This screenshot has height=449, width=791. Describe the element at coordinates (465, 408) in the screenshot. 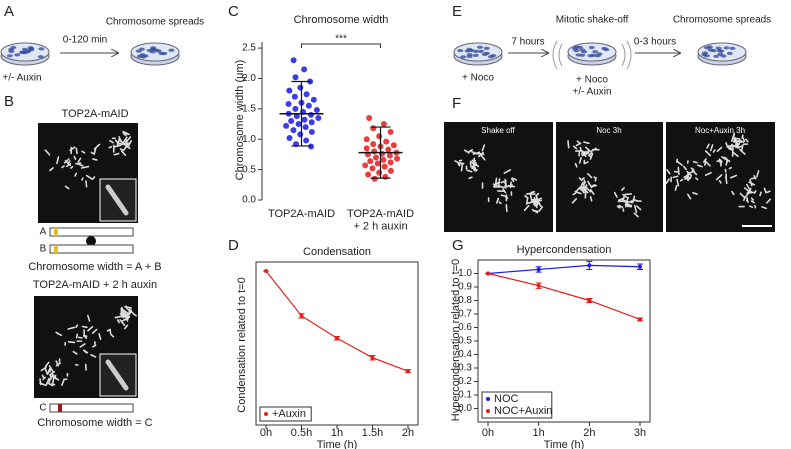

I see `y-tick-label: 0.0` at that location.